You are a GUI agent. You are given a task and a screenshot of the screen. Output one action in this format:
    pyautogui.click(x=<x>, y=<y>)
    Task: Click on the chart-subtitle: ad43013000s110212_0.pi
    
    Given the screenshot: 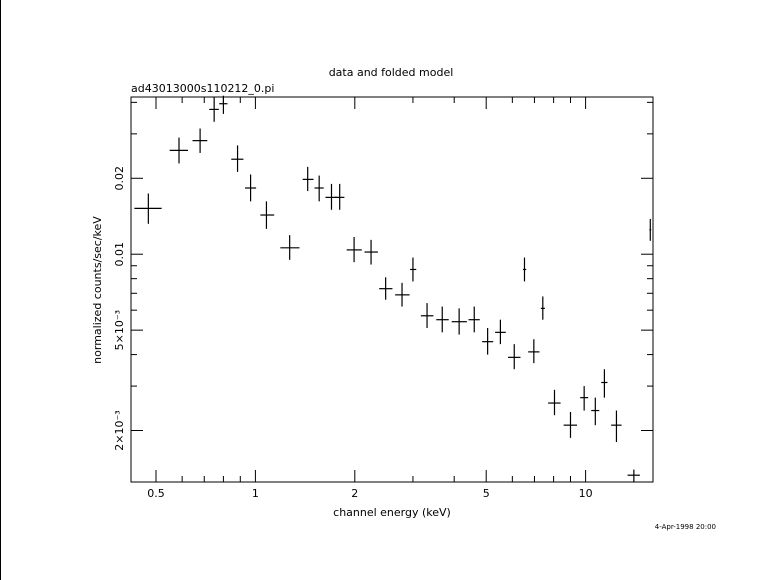 What is the action you would take?
    pyautogui.click(x=202, y=88)
    